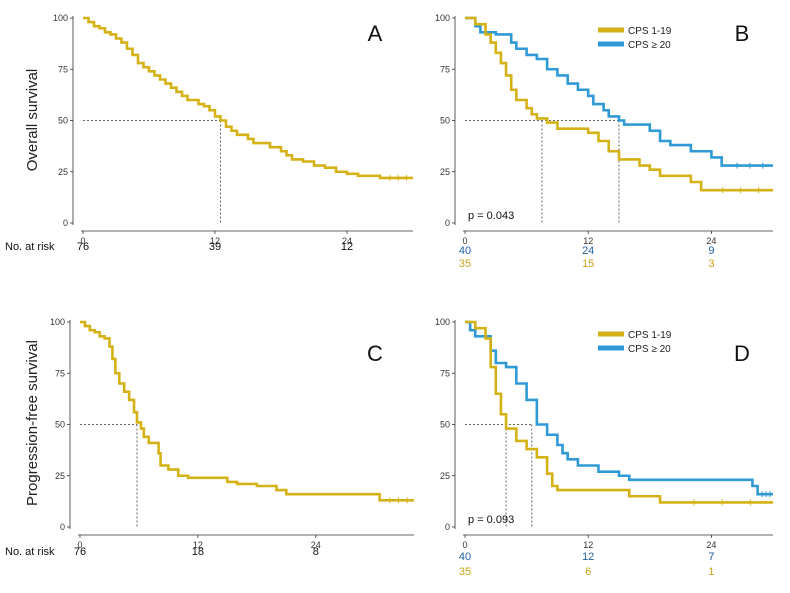 The image size is (790, 593). I want to click on p-value: p = 0.093, so click(491, 520).